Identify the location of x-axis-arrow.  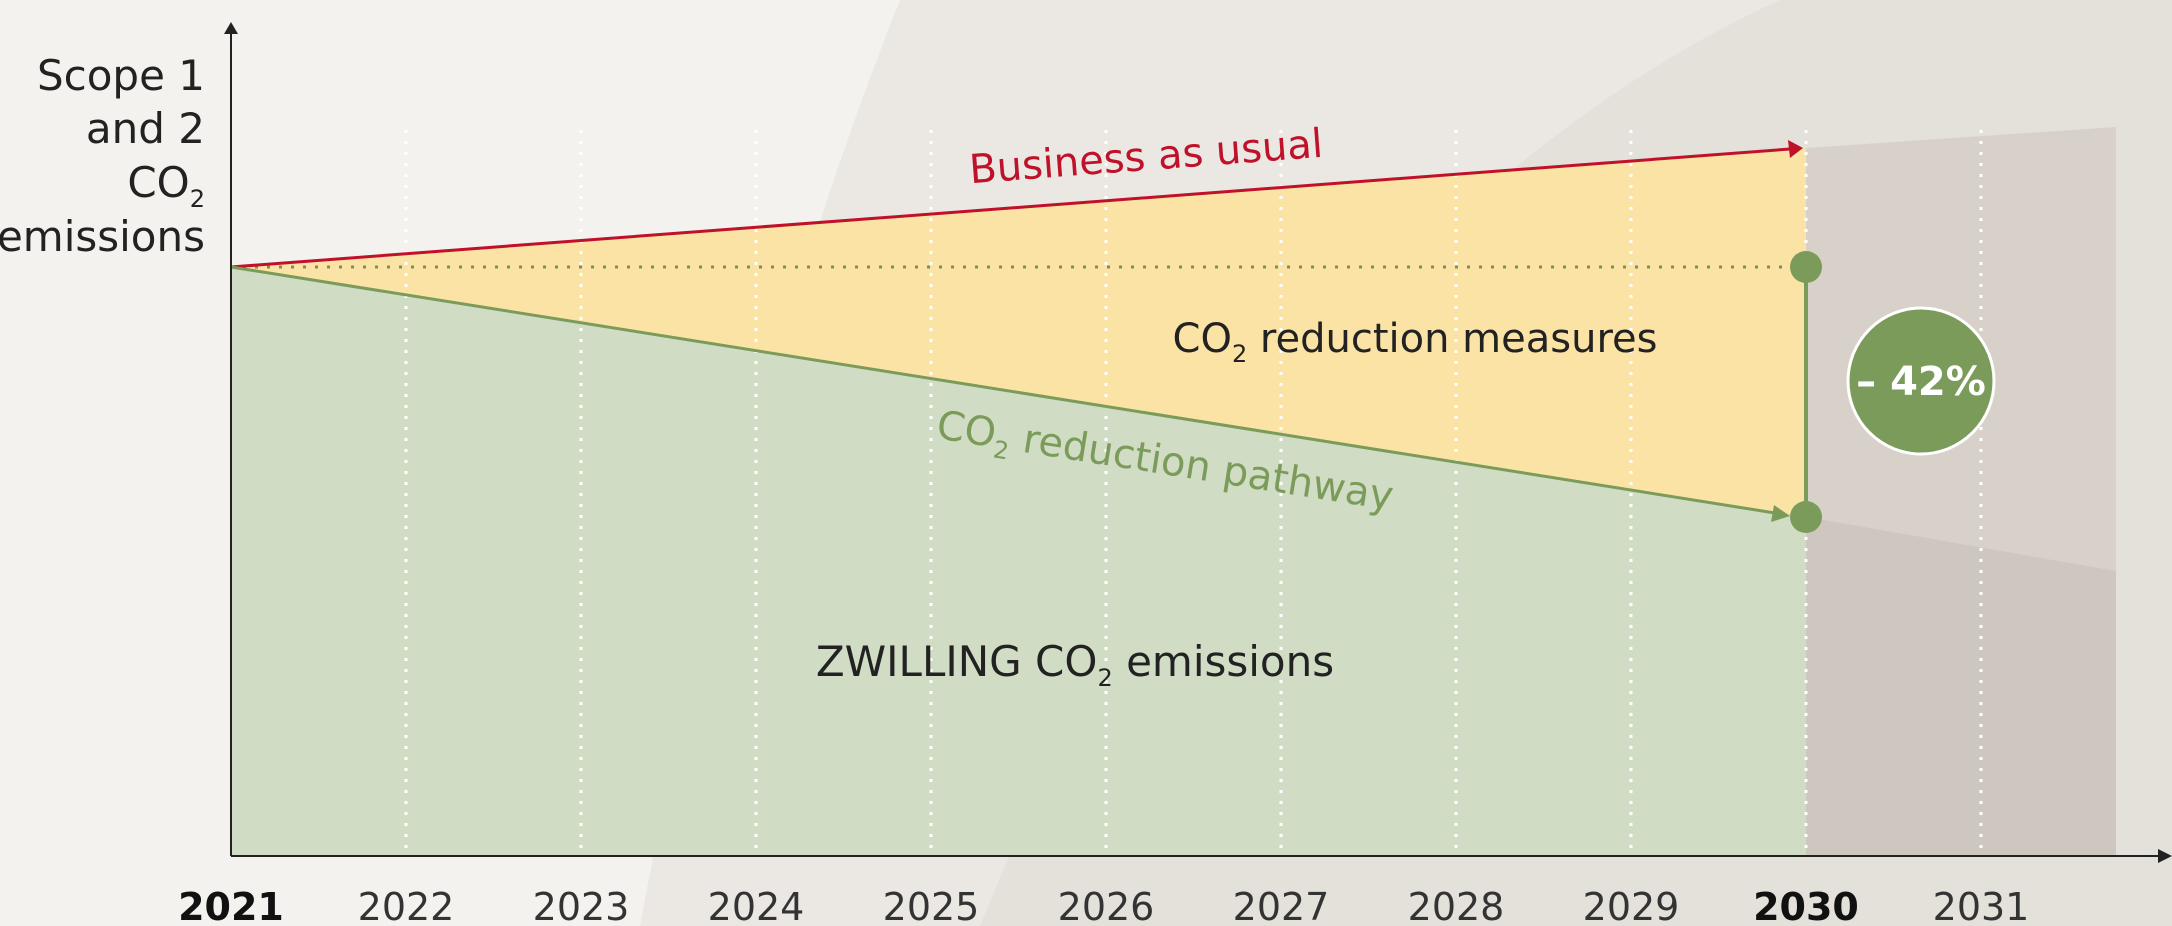
(2165, 856).